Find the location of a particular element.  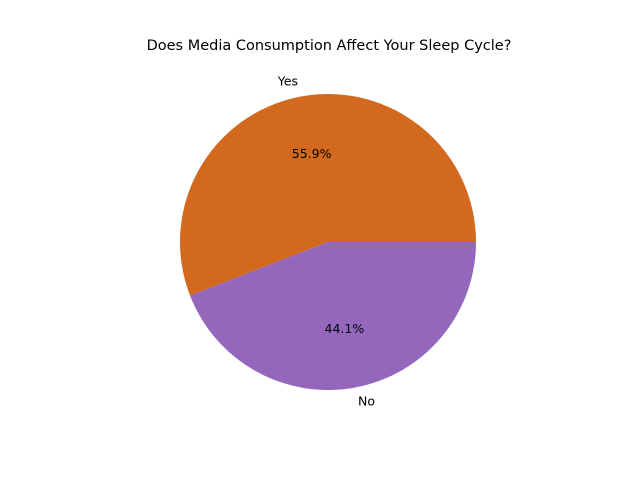

pie-slice-no is located at coordinates (333, 316).